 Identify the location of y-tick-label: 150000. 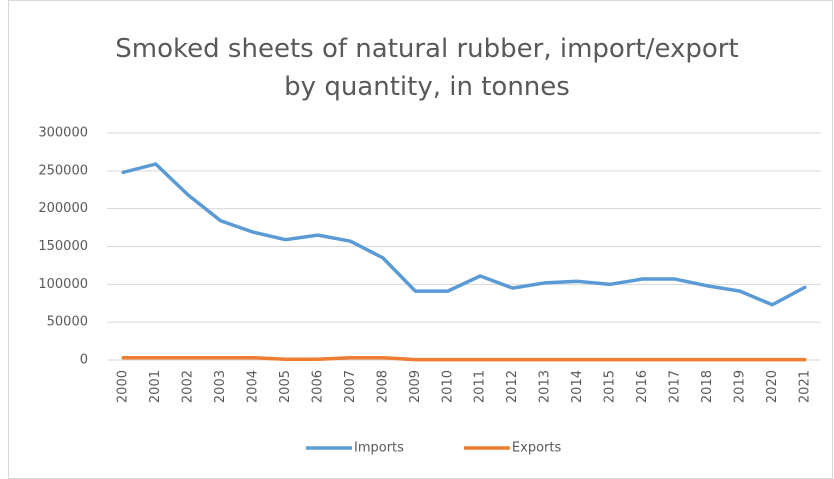
(63, 246).